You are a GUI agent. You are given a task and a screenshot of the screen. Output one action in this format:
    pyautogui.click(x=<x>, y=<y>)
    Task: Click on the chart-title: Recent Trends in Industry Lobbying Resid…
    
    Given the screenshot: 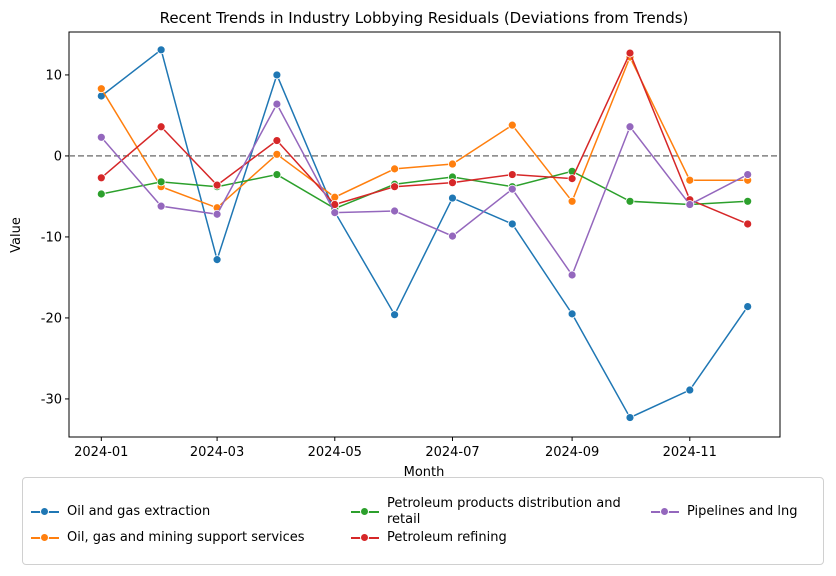 What is the action you would take?
    pyautogui.click(x=424, y=18)
    